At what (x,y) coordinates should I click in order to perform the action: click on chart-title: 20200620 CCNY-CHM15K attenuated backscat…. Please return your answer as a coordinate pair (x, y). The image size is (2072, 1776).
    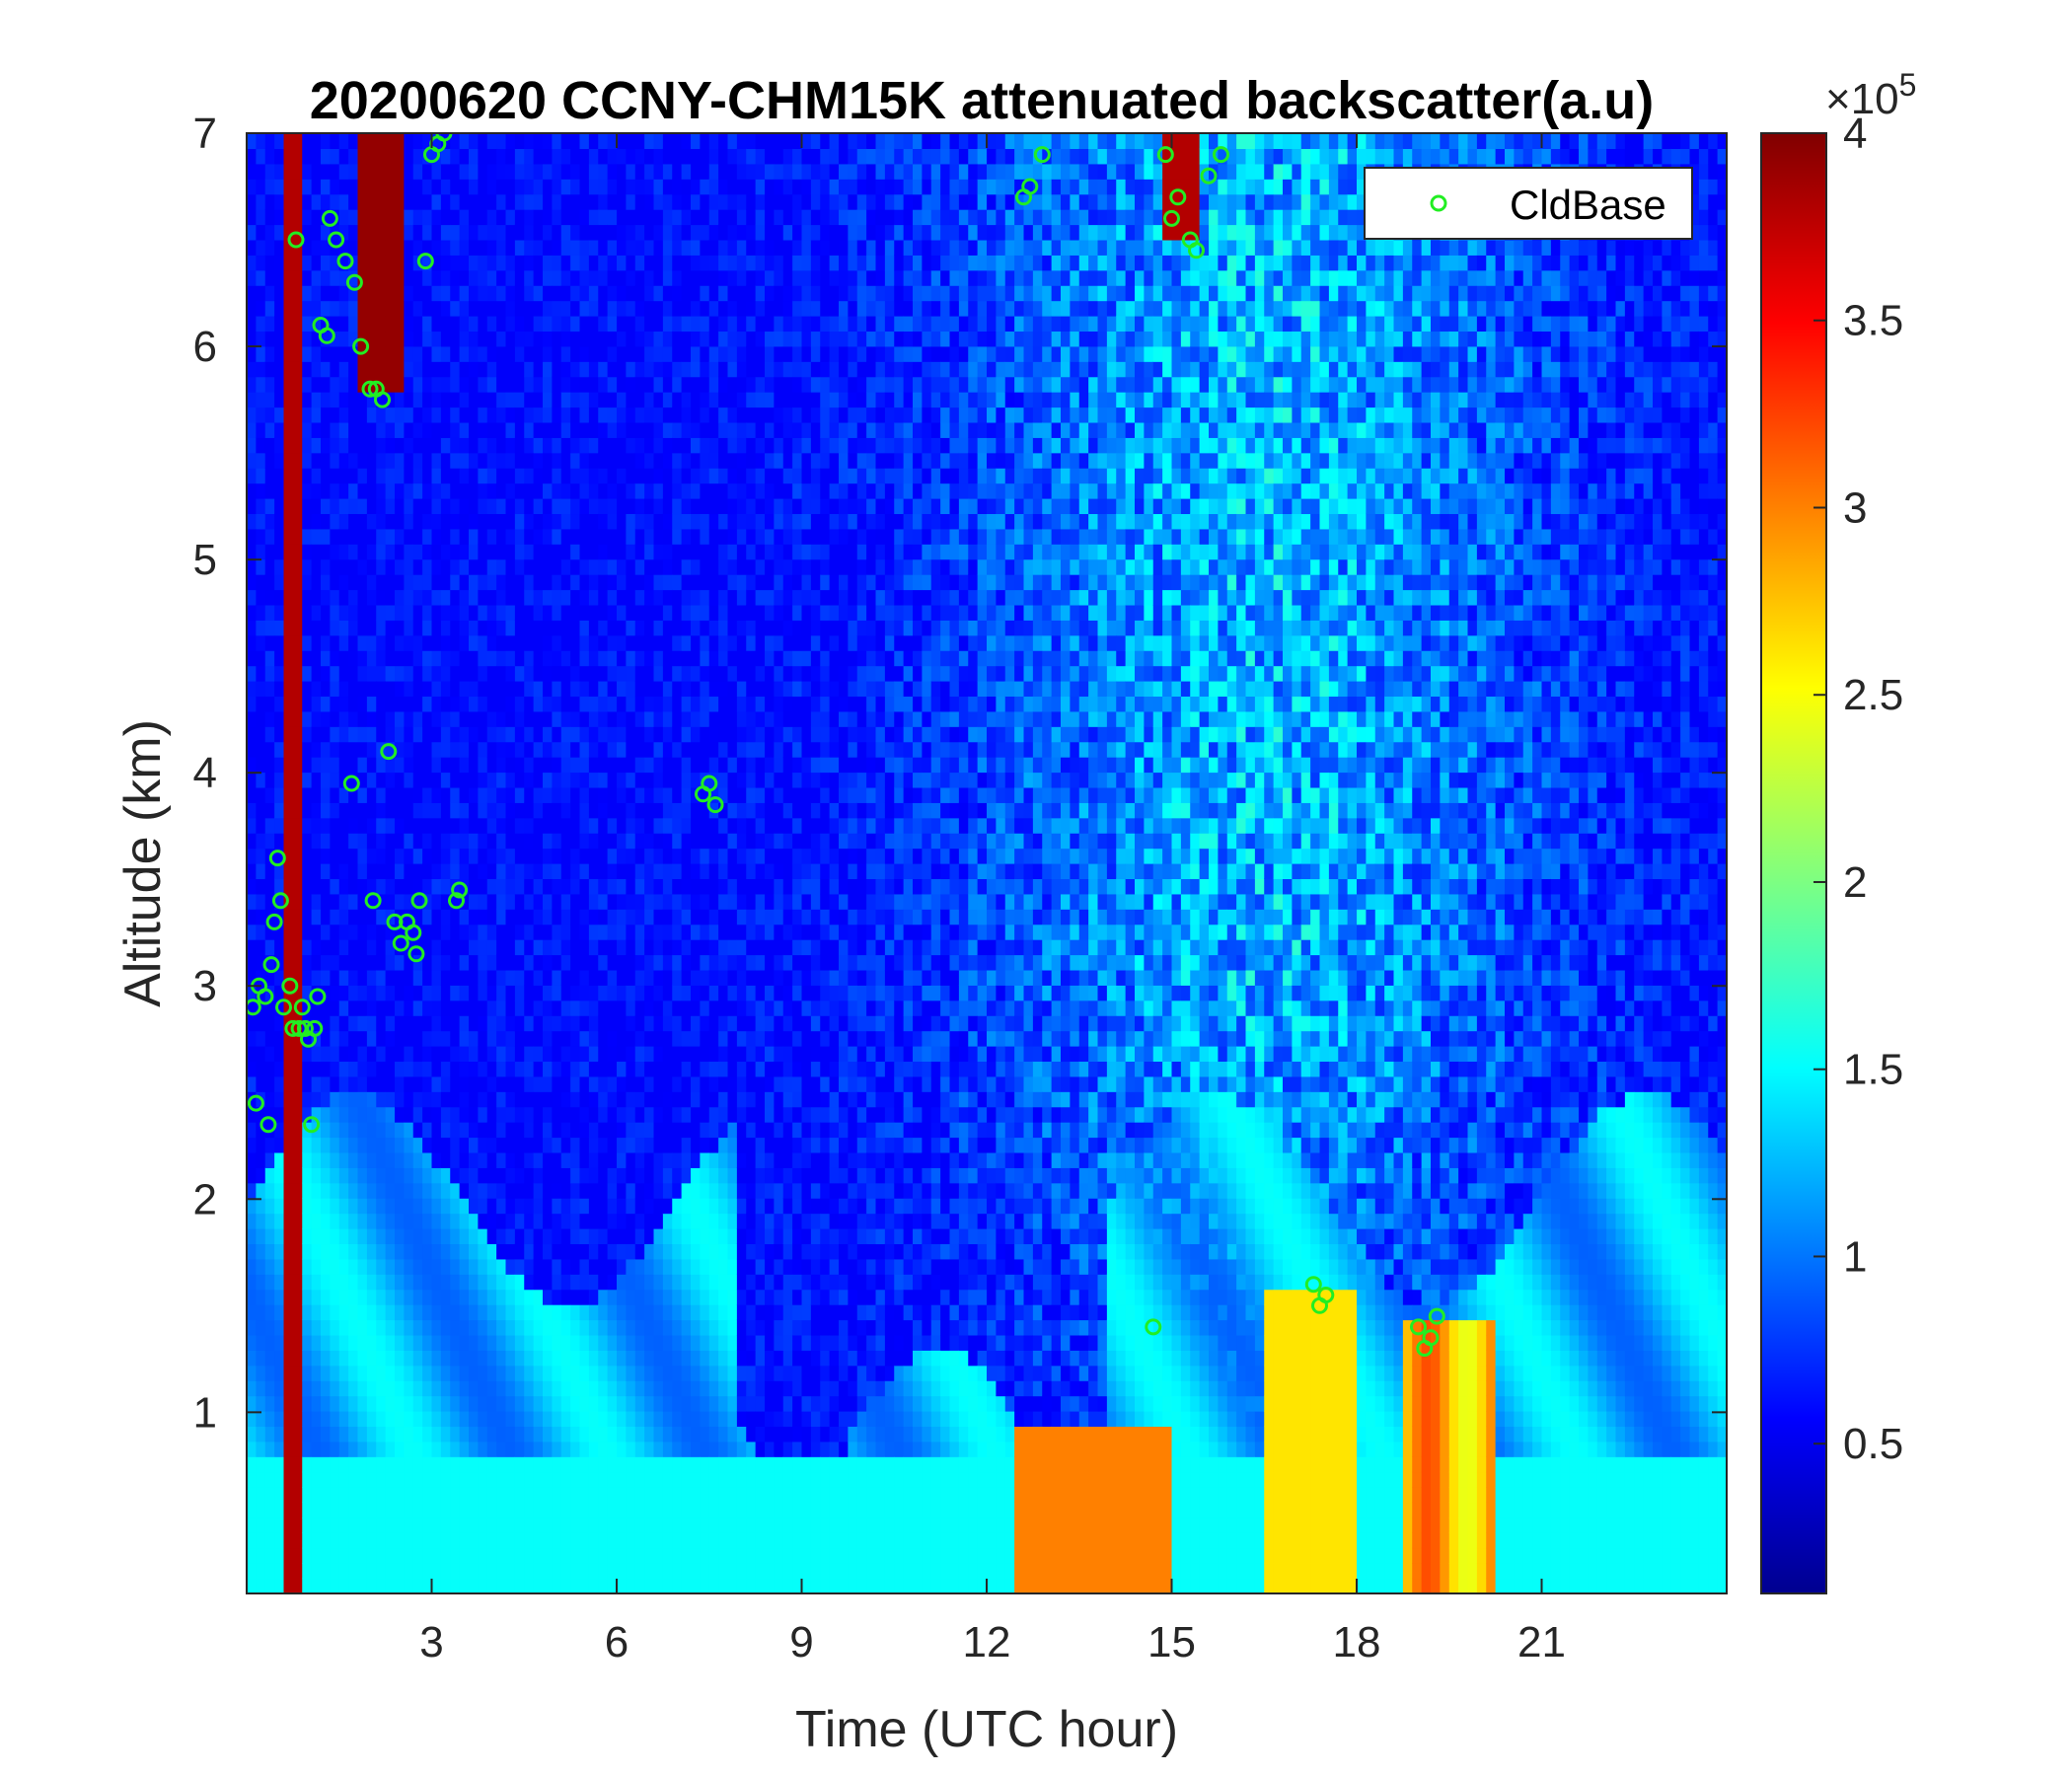
    Looking at the image, I should click on (983, 100).